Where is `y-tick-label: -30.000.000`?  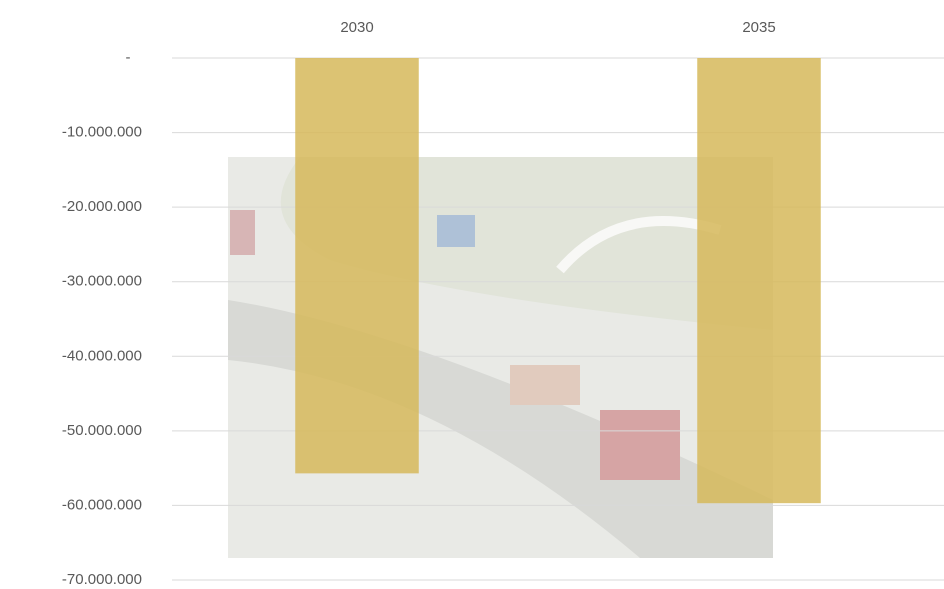 y-tick-label: -30.000.000 is located at coordinates (102, 281).